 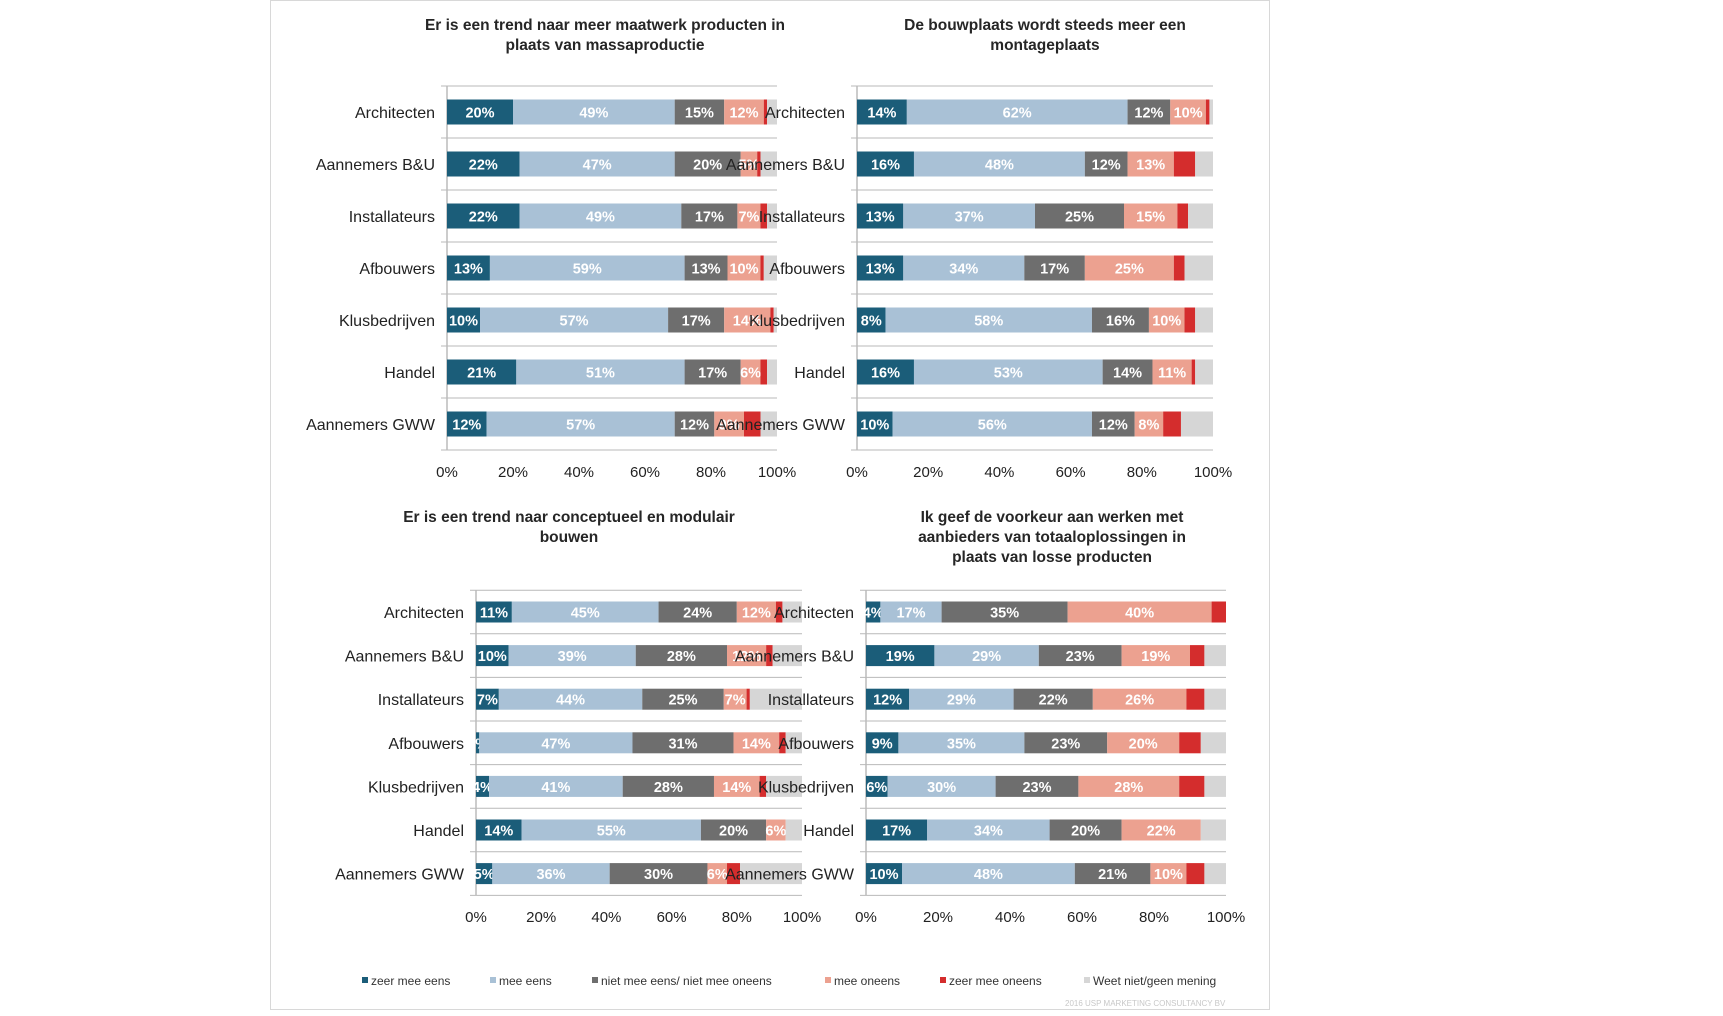 I want to click on chart-3-category-label: Installateurs, so click(x=421, y=700).